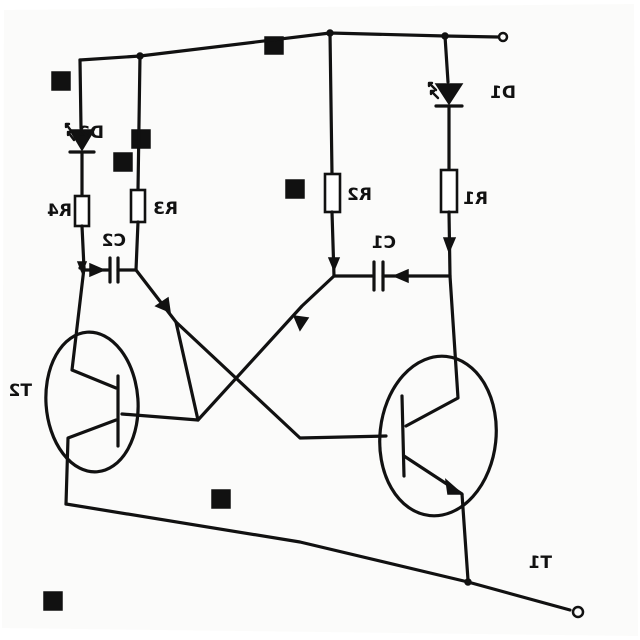 This screenshot has height=640, width=640. Describe the element at coordinates (82, 211) in the screenshot. I see `resistor-r4` at that location.